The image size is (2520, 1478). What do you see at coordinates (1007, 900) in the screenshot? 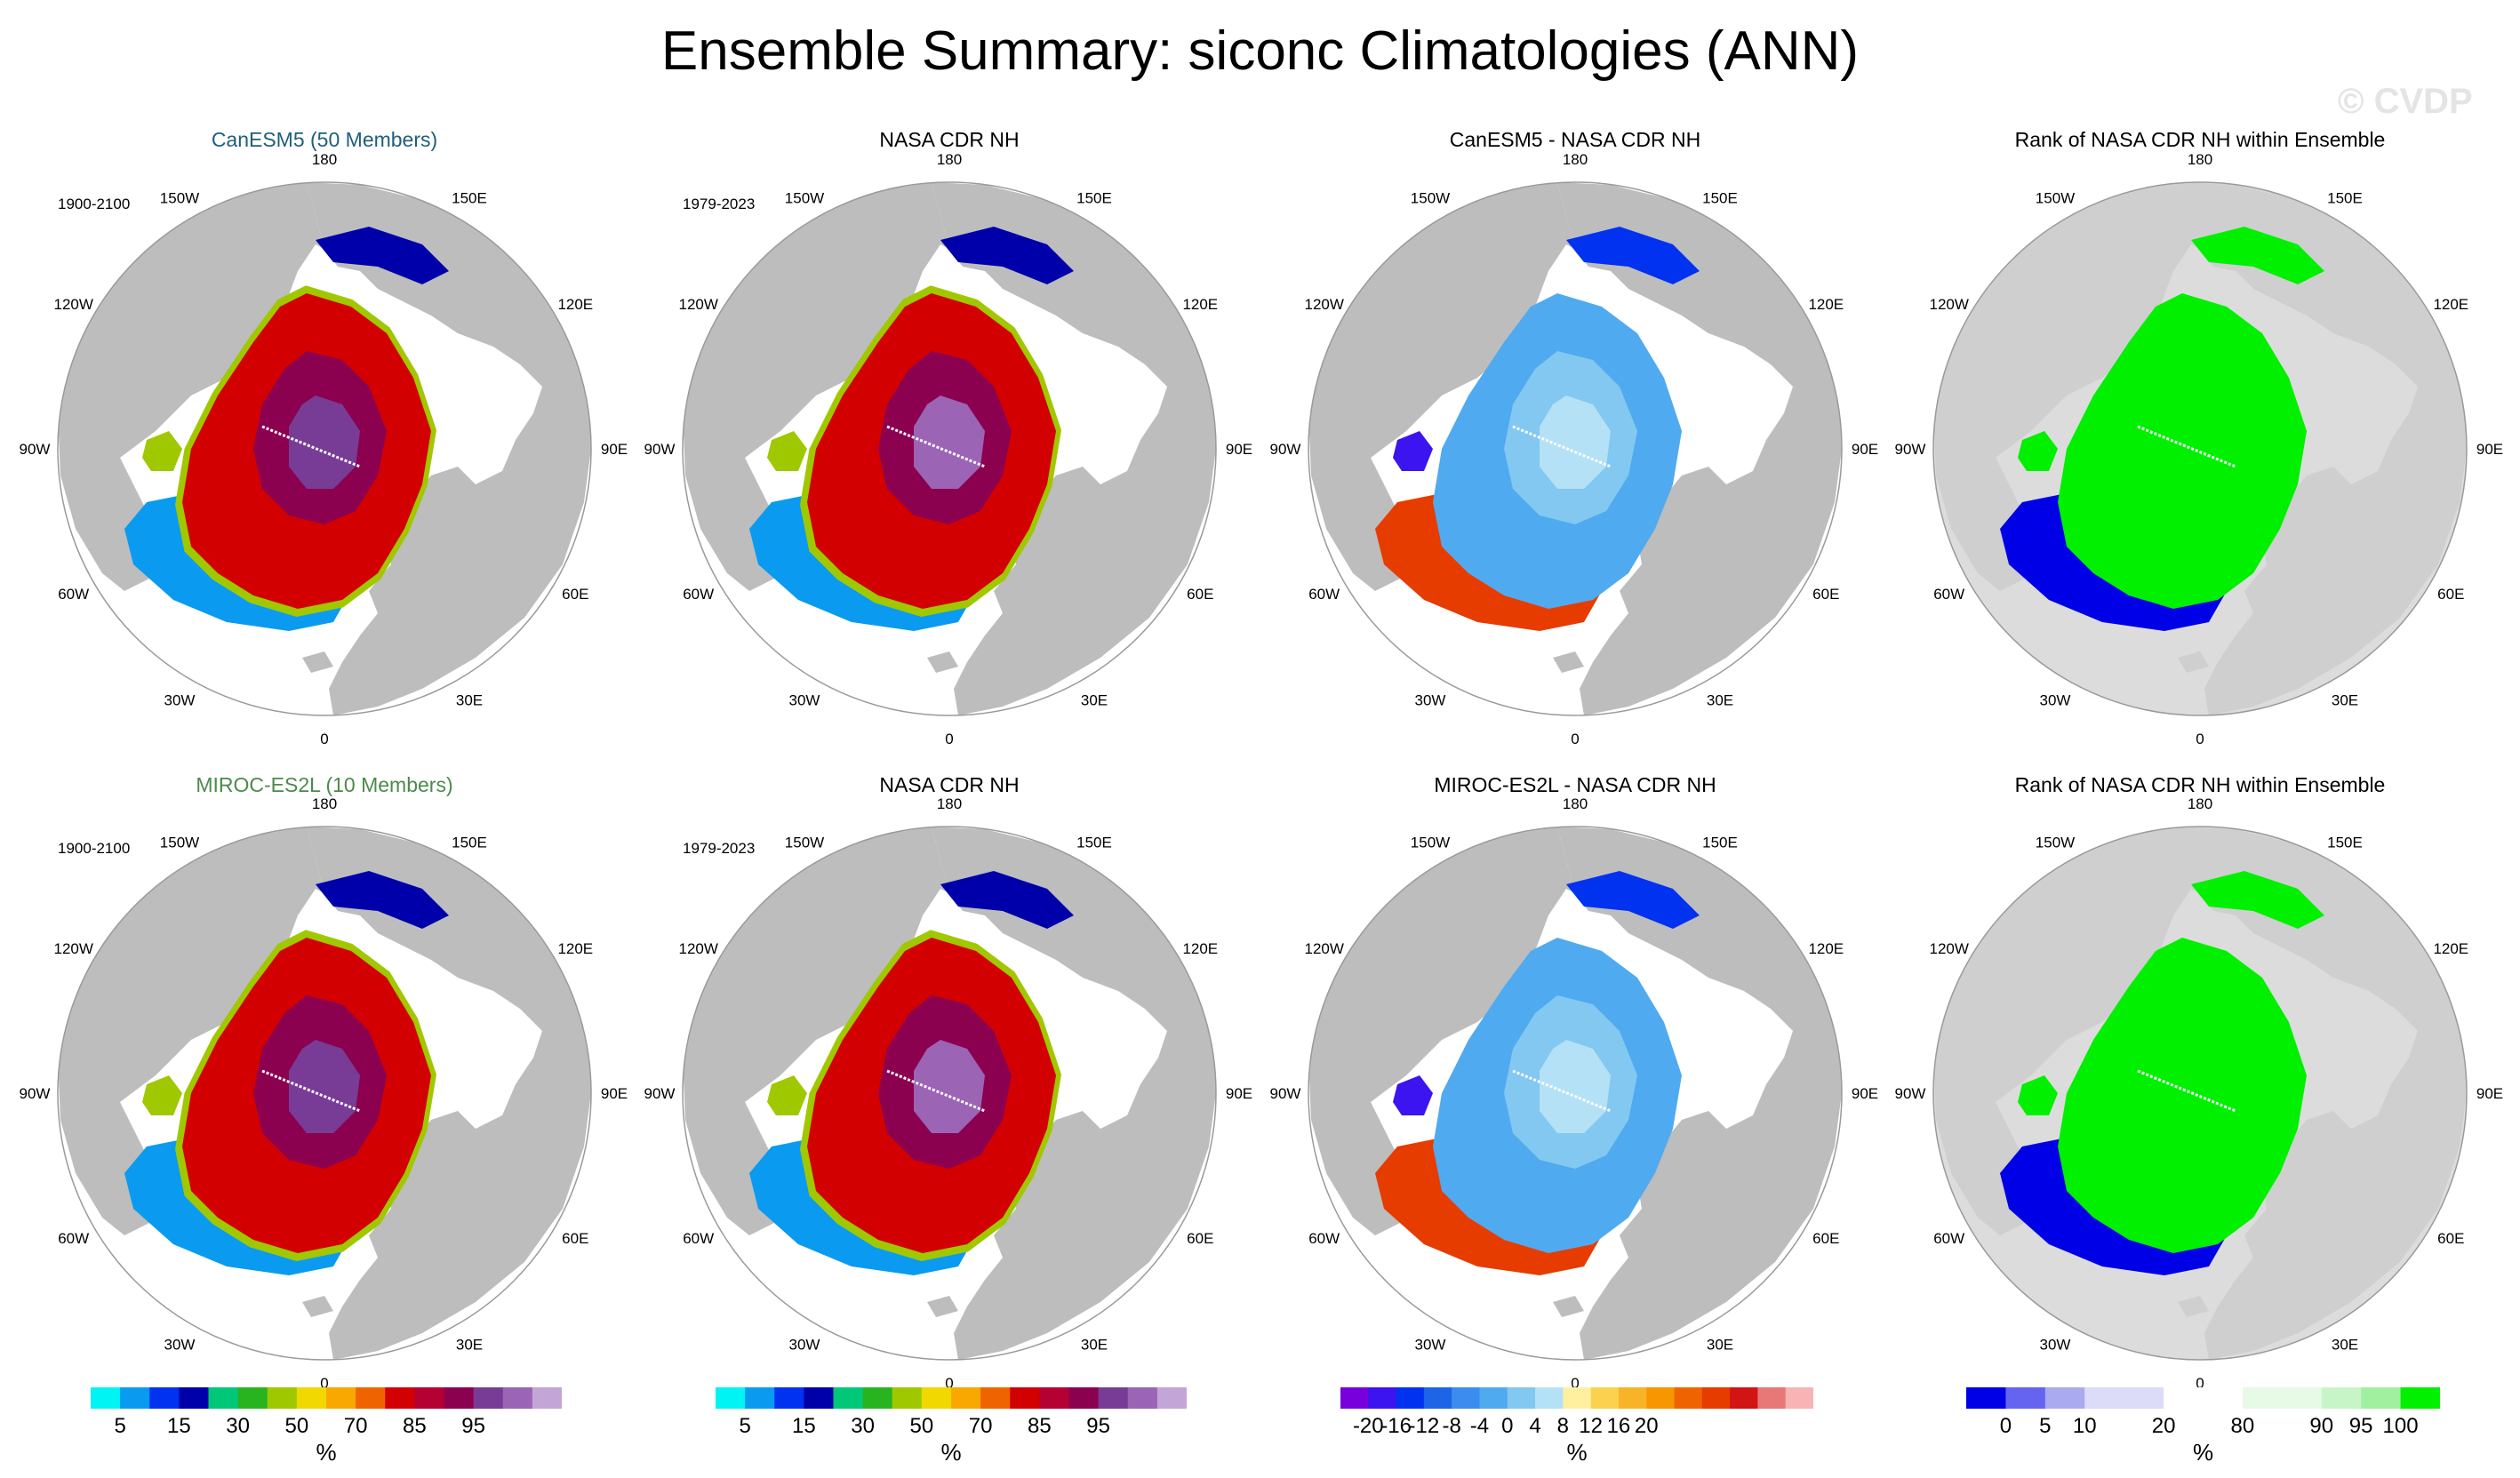
I see `okhotsk-ice` at bounding box center [1007, 900].